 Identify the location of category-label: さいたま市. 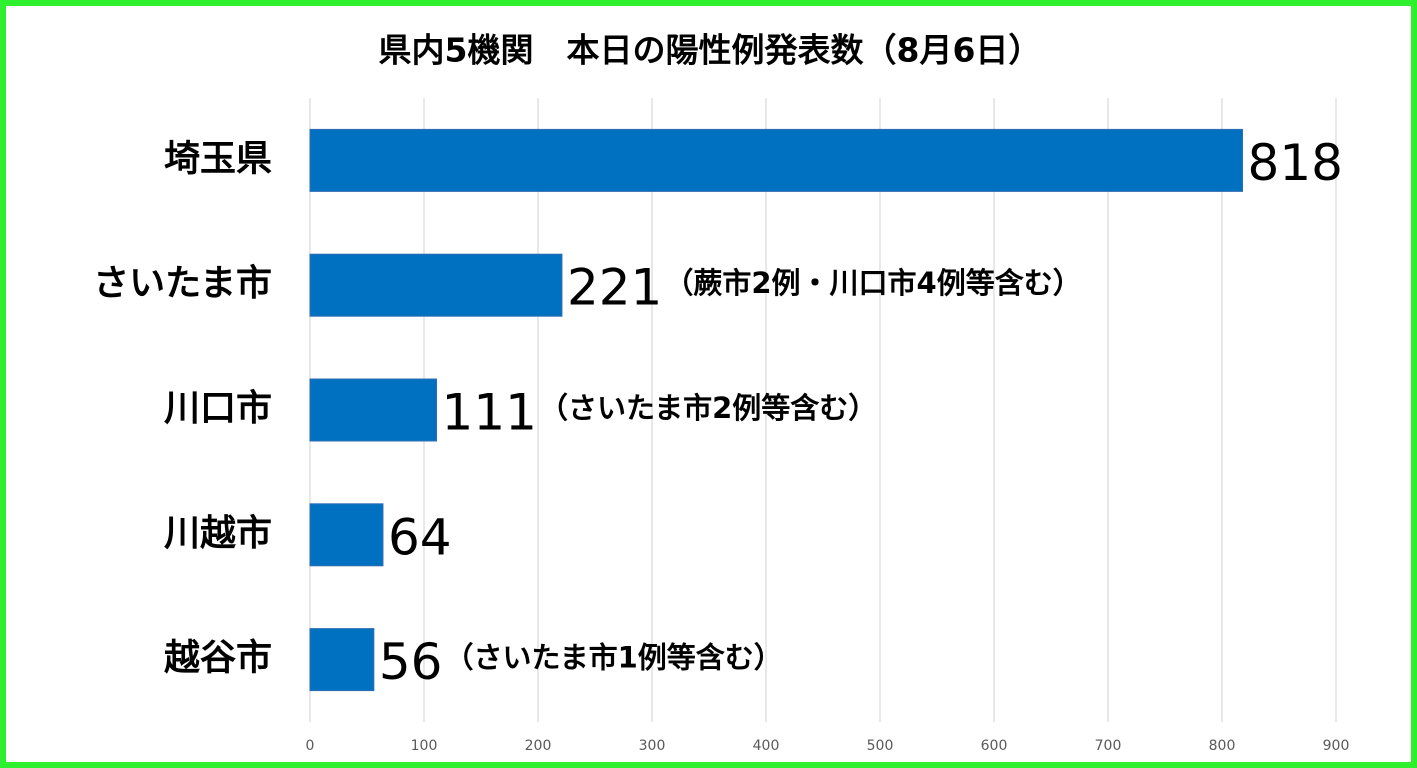
(182, 283).